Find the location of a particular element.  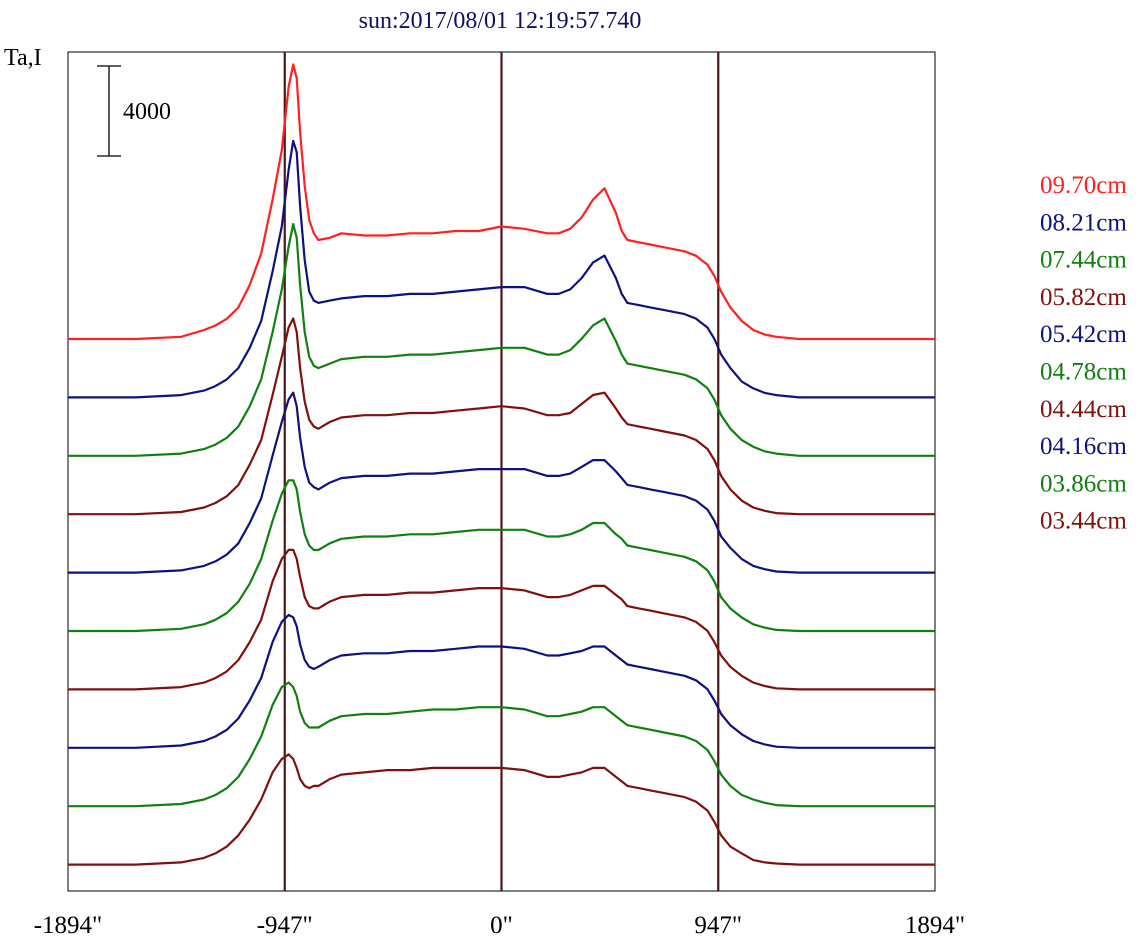

x-tick-label: 0" is located at coordinates (501, 925).